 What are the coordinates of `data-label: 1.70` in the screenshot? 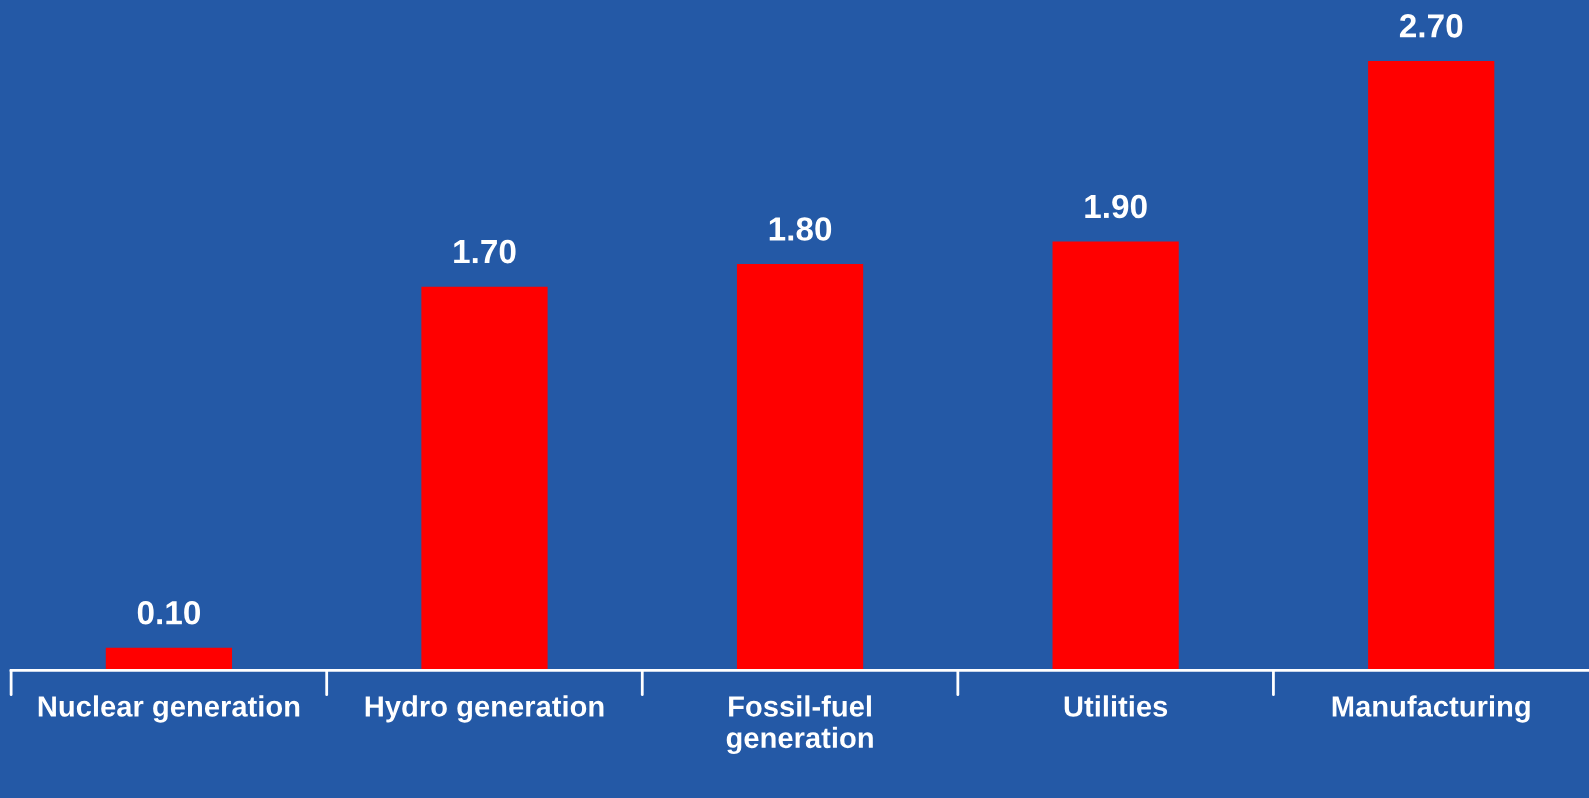 It's located at (485, 251).